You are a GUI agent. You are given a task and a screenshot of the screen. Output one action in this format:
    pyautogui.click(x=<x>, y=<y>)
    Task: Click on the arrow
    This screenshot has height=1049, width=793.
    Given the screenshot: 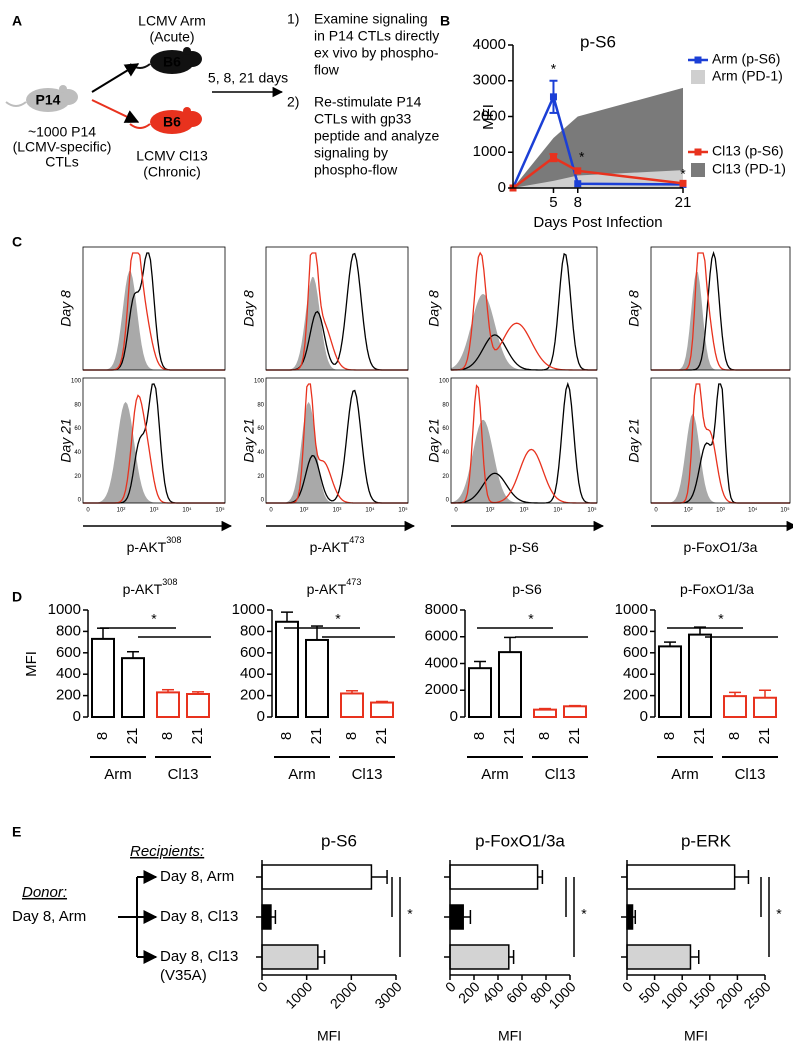 What is the action you would take?
    pyautogui.click(x=115, y=111)
    